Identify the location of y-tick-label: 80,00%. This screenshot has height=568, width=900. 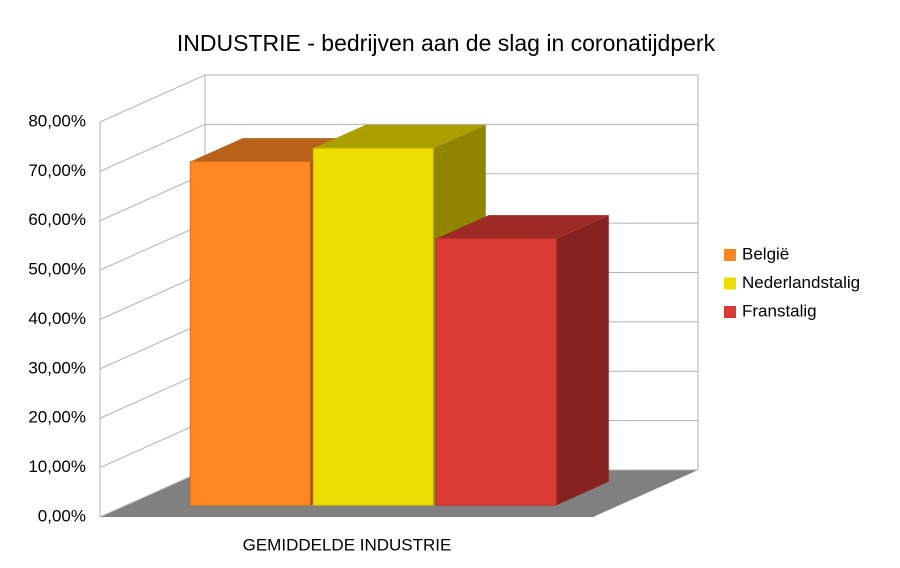
(57, 120).